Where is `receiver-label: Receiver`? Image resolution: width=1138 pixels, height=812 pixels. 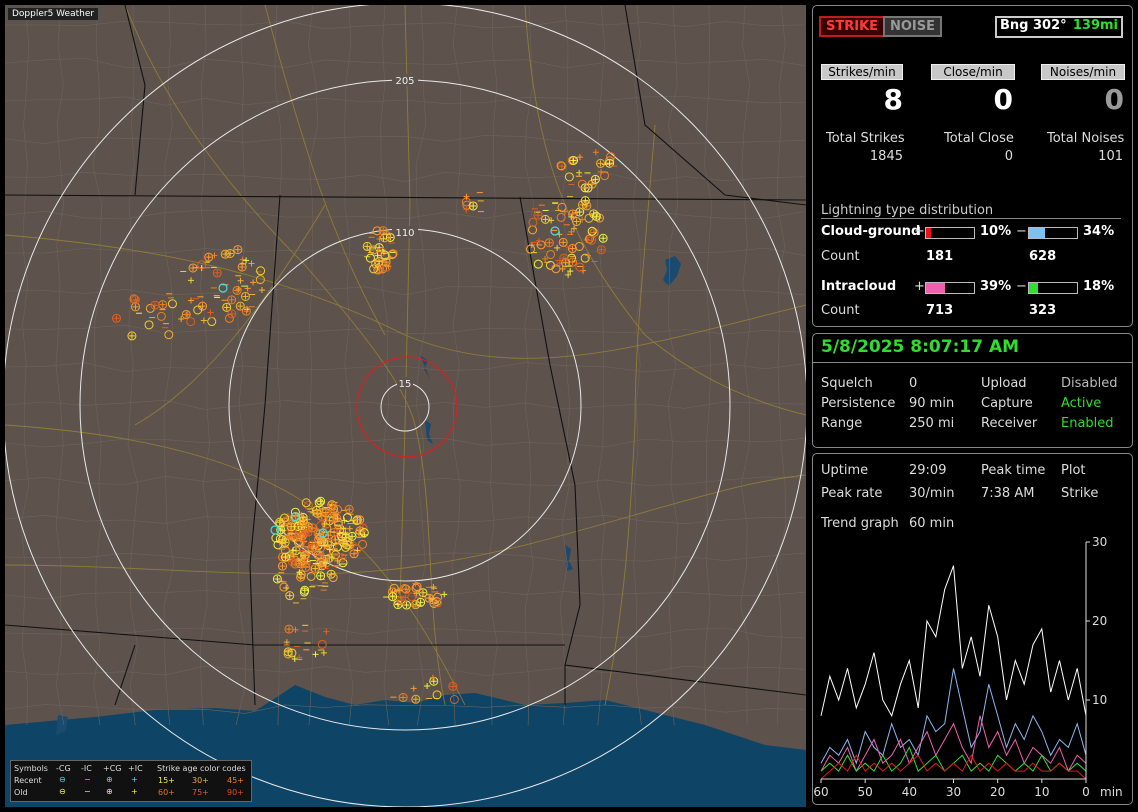
receiver-label: Receiver is located at coordinates (1009, 423).